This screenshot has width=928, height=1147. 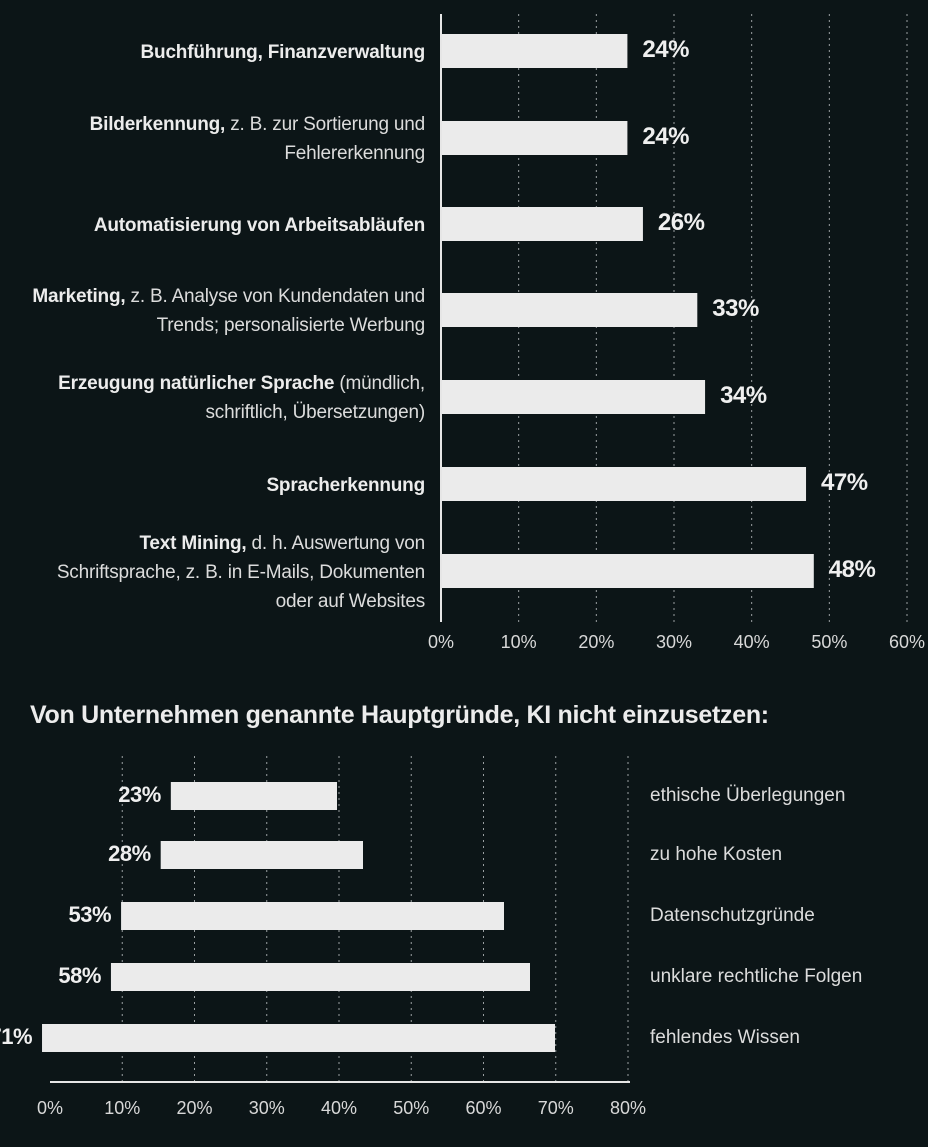 I want to click on chart1-tick-label: 10%, so click(x=518, y=642).